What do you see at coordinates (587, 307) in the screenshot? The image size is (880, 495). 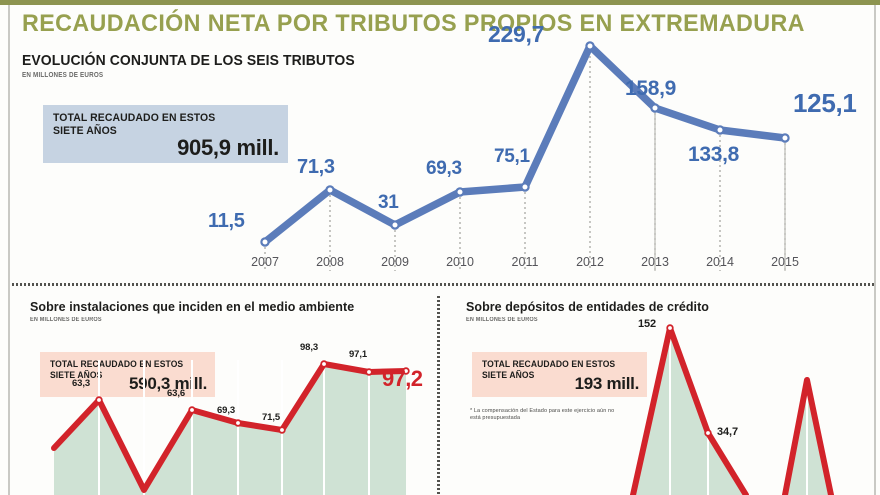 I see `panel-right-title: Sobre depósitos de entidades de crédito` at bounding box center [587, 307].